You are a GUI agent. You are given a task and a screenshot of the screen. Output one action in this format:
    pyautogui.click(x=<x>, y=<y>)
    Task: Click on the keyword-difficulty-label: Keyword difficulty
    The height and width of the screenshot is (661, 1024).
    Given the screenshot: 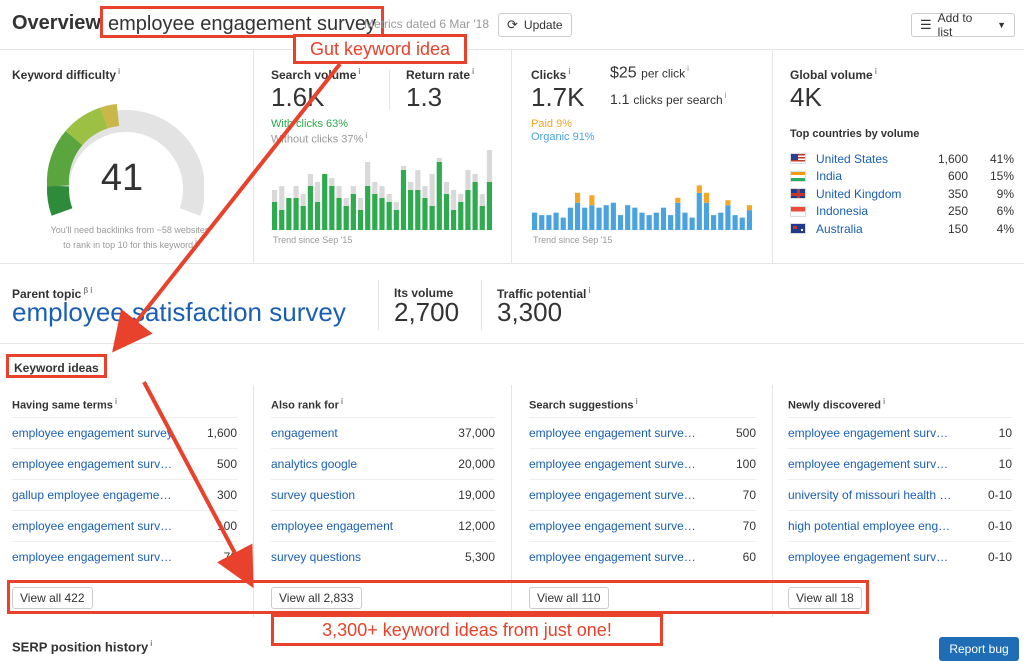 What is the action you would take?
    pyautogui.click(x=64, y=75)
    